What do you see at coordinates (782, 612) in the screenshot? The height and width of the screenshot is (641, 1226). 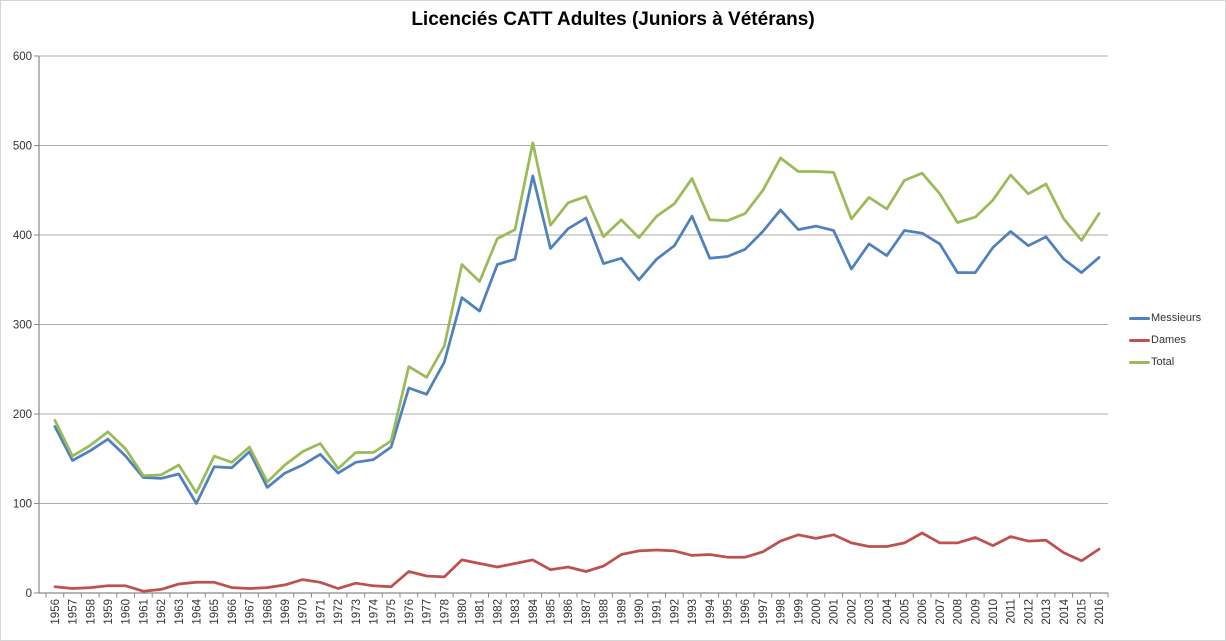 I see `x-tick-label-1998: 1998` at bounding box center [782, 612].